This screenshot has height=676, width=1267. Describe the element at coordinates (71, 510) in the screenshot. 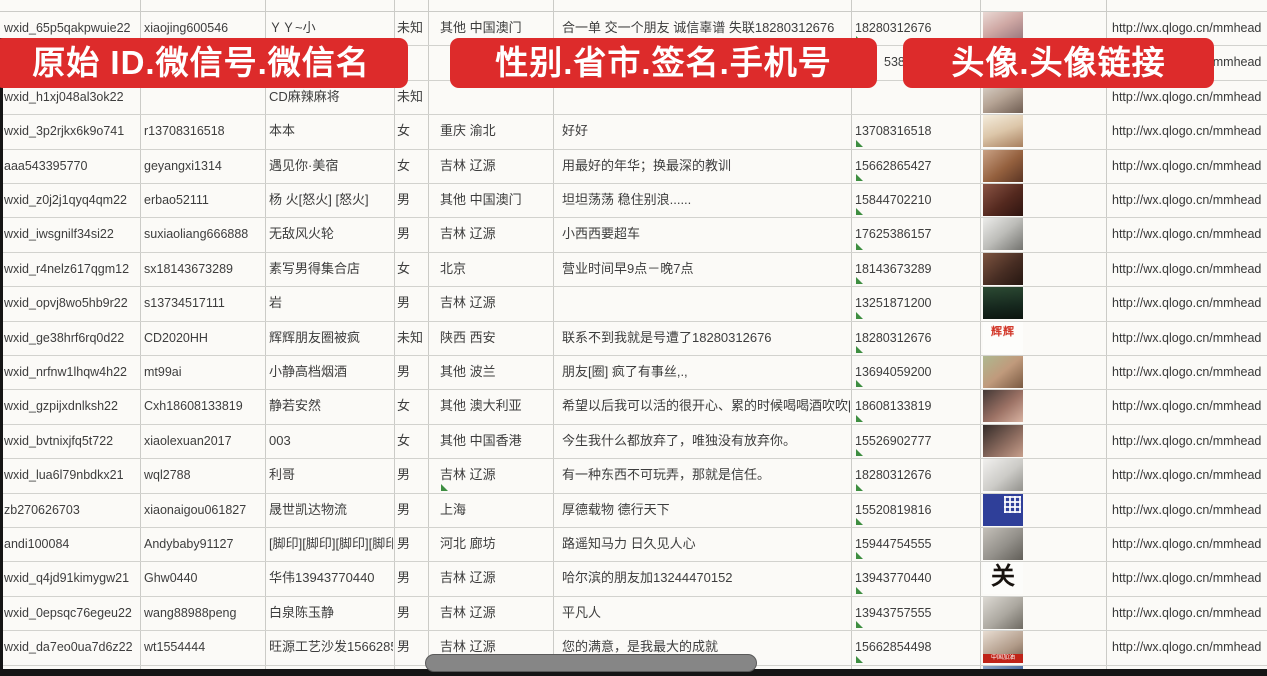

I see `cell-wxid: zb270626703` at that location.